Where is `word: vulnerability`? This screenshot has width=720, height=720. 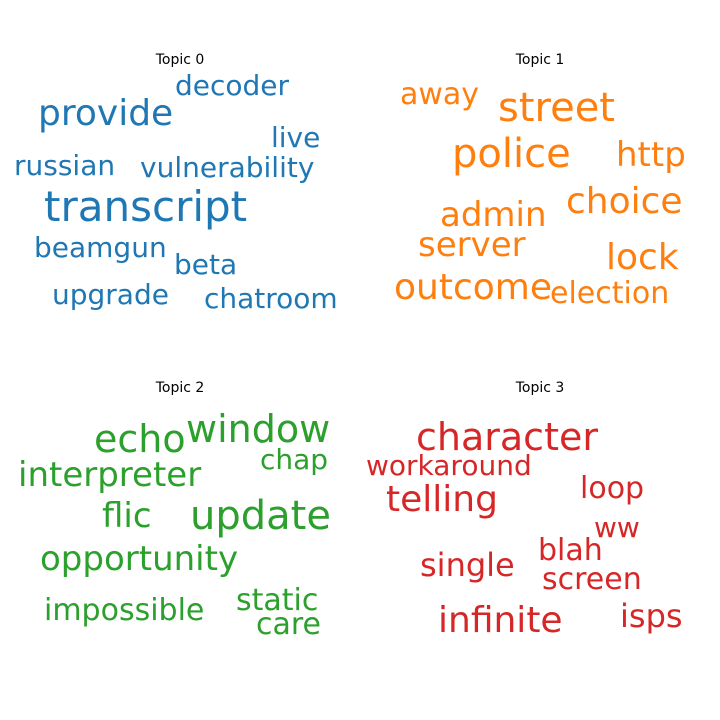
word: vulnerability is located at coordinates (227, 167).